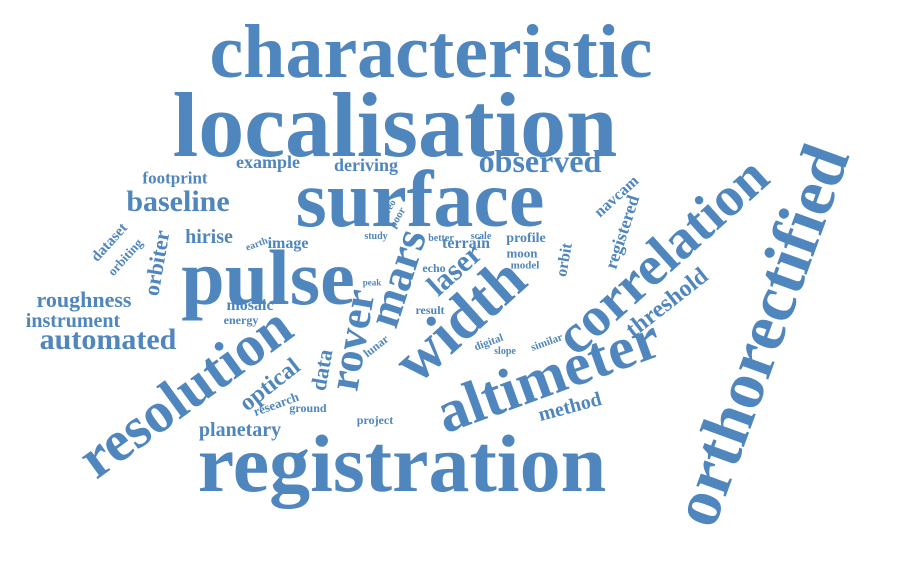 The height and width of the screenshot is (578, 900). What do you see at coordinates (522, 253) in the screenshot?
I see `word-moon: moon` at bounding box center [522, 253].